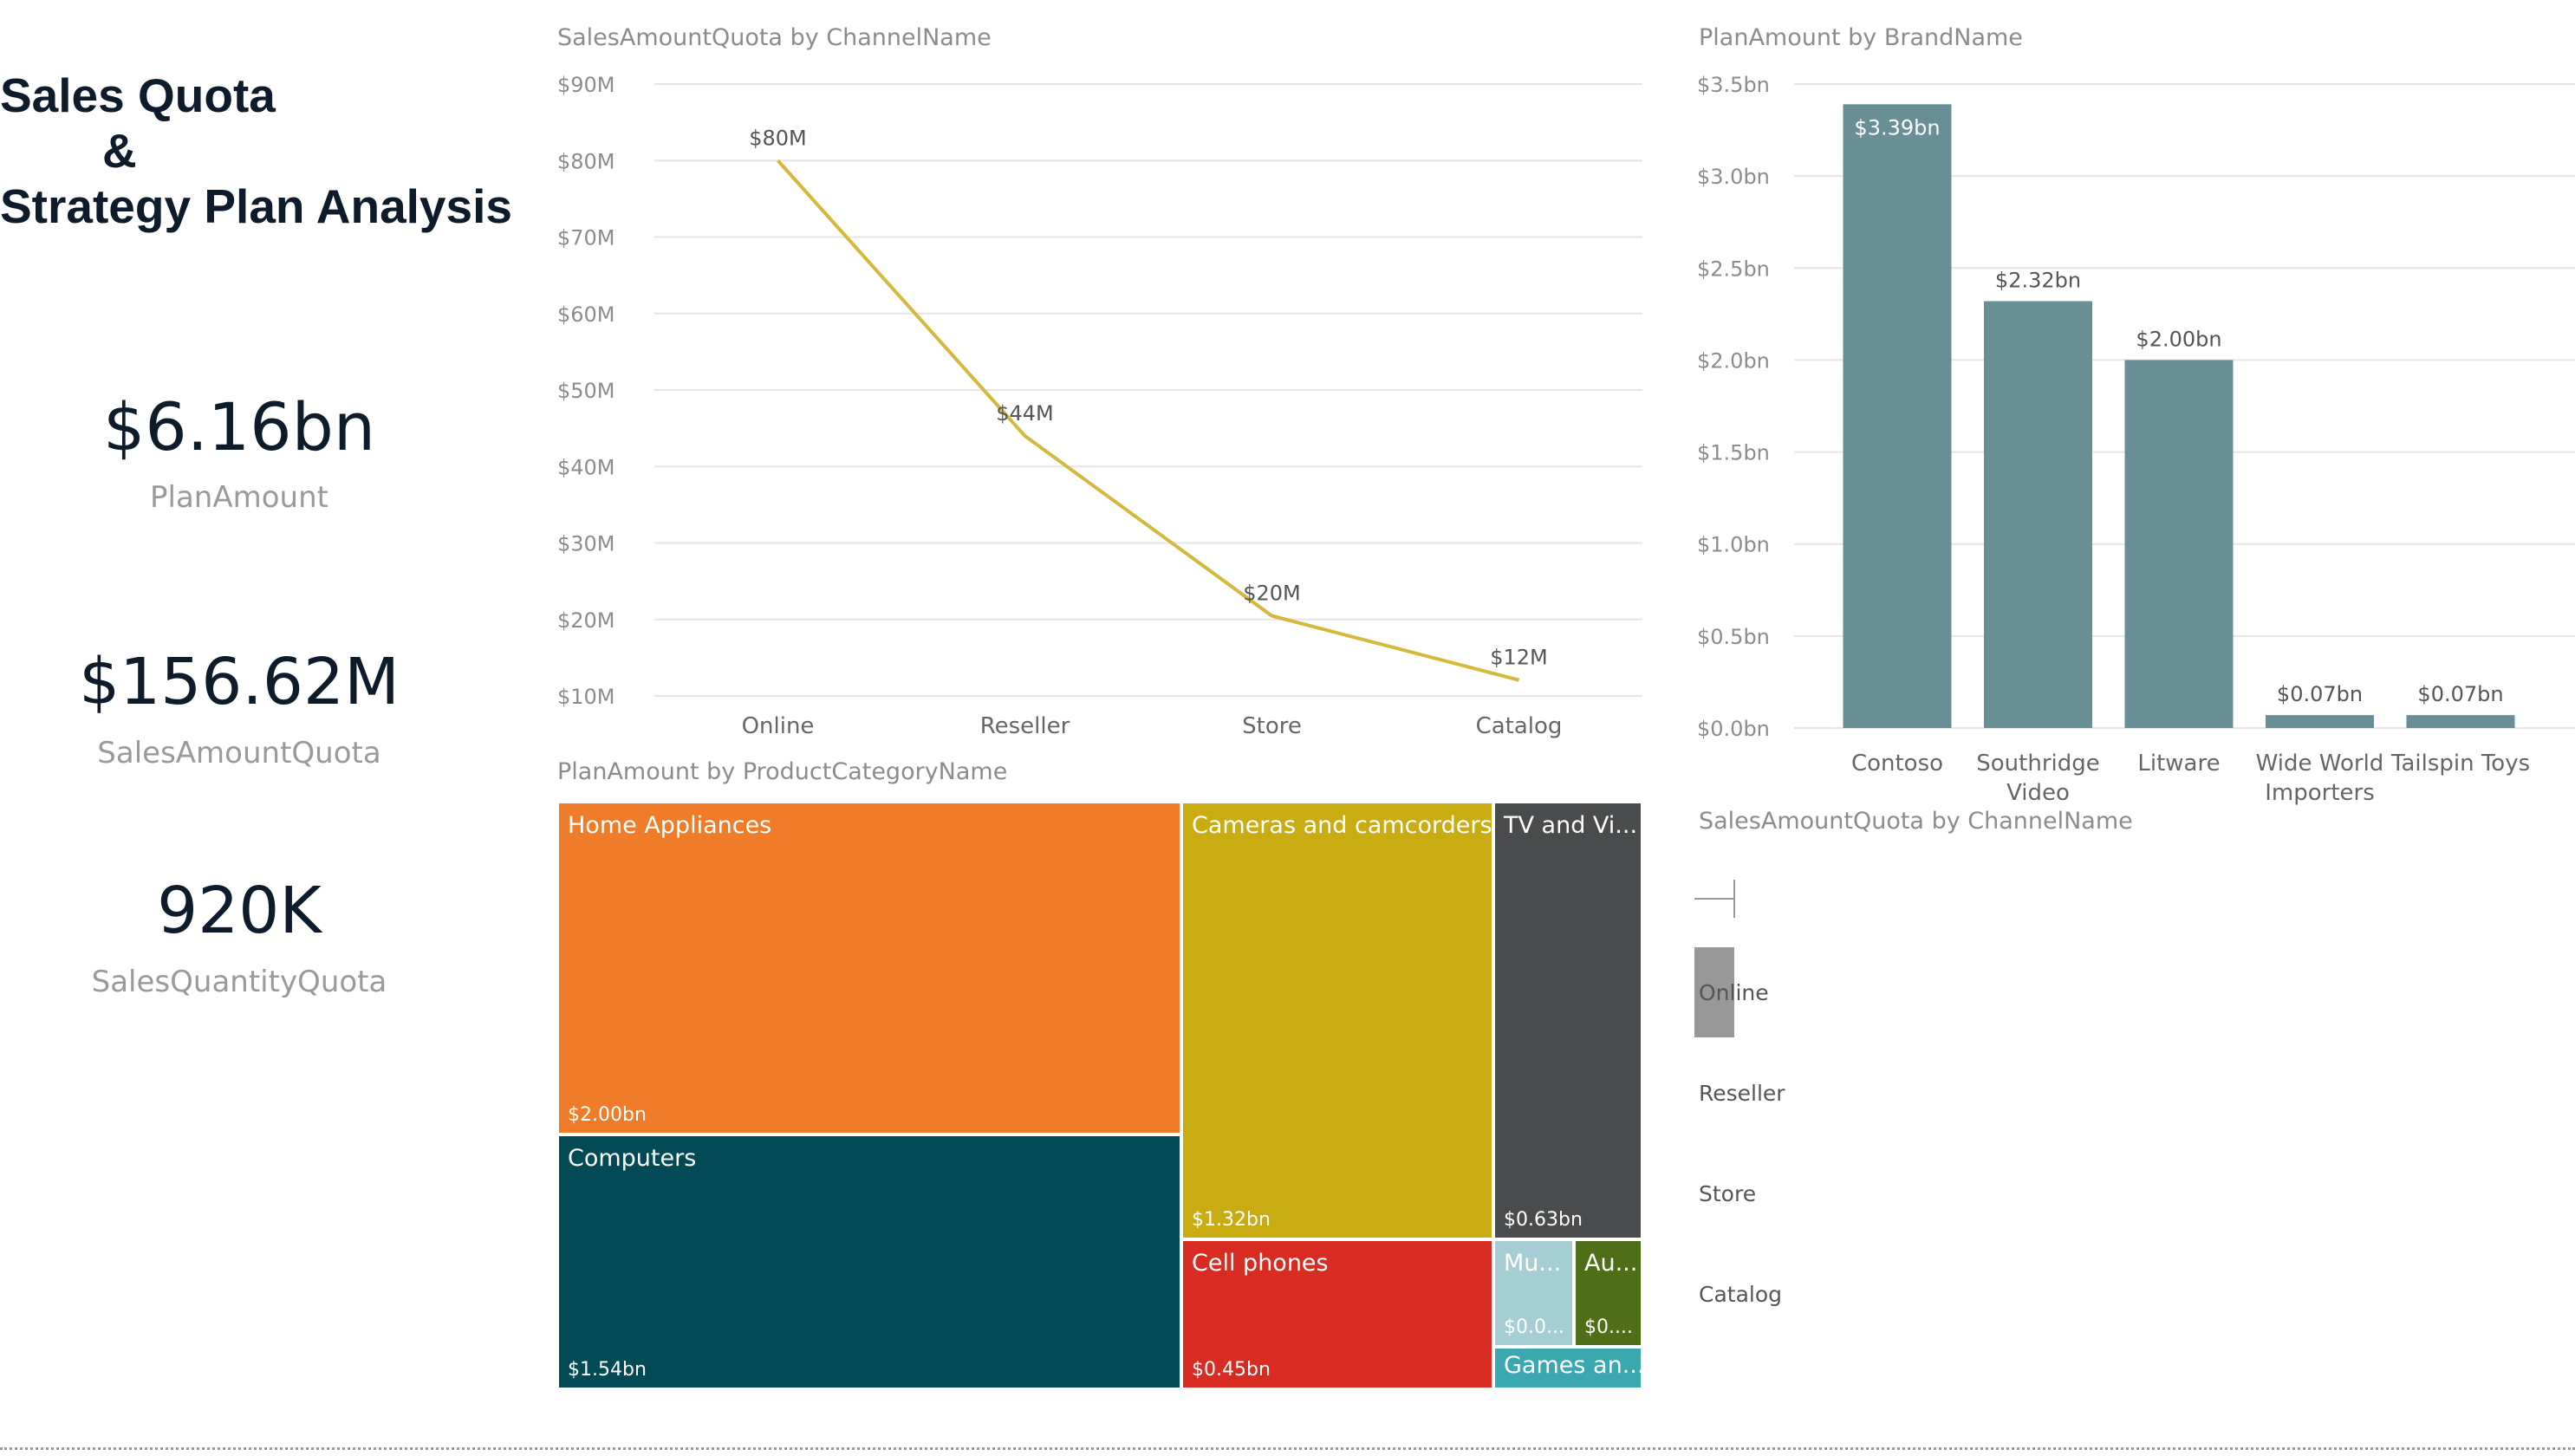 The image size is (2575, 1456). Describe the element at coordinates (869, 1261) in the screenshot. I see `treemap-cell-computers: Computers $1.54bn` at that location.